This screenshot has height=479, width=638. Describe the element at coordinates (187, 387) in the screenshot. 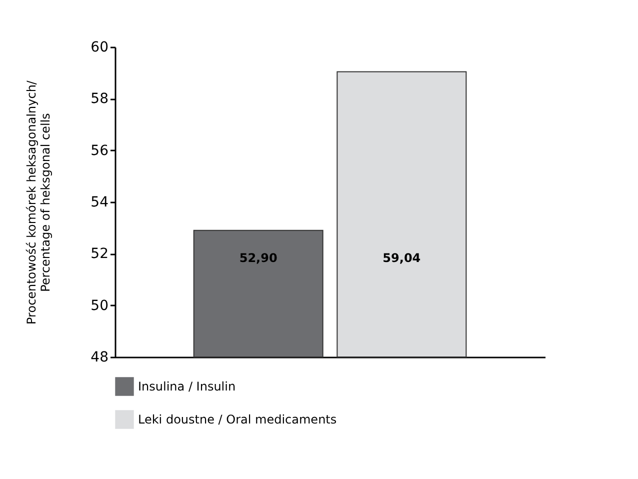

I see `legend-label: Insulina / Insulin` at that location.